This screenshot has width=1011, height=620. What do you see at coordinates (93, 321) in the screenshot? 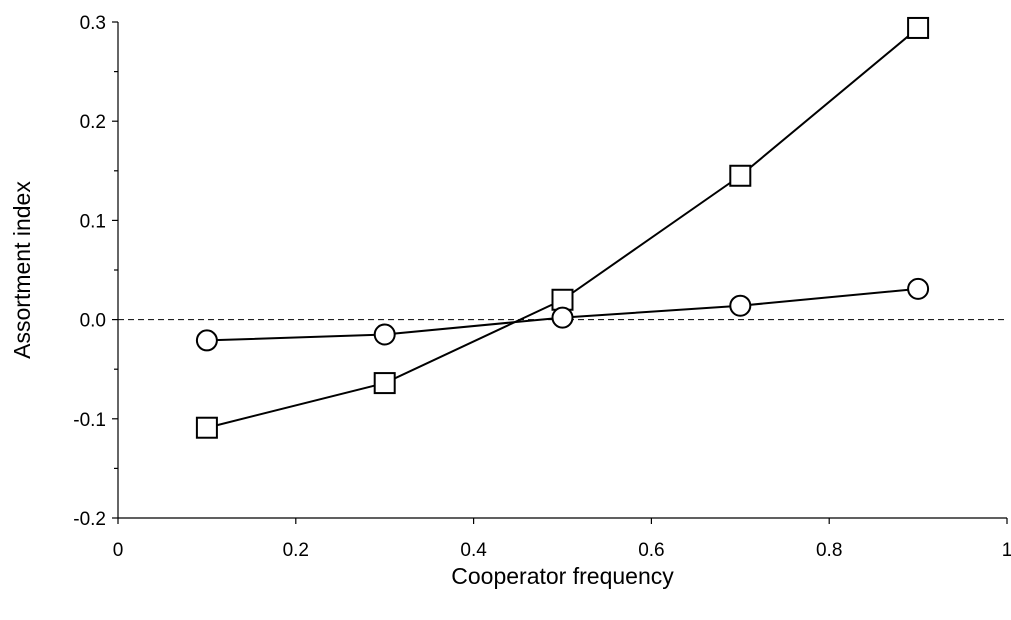
I see `y-tick-label: 0.0` at bounding box center [93, 321].